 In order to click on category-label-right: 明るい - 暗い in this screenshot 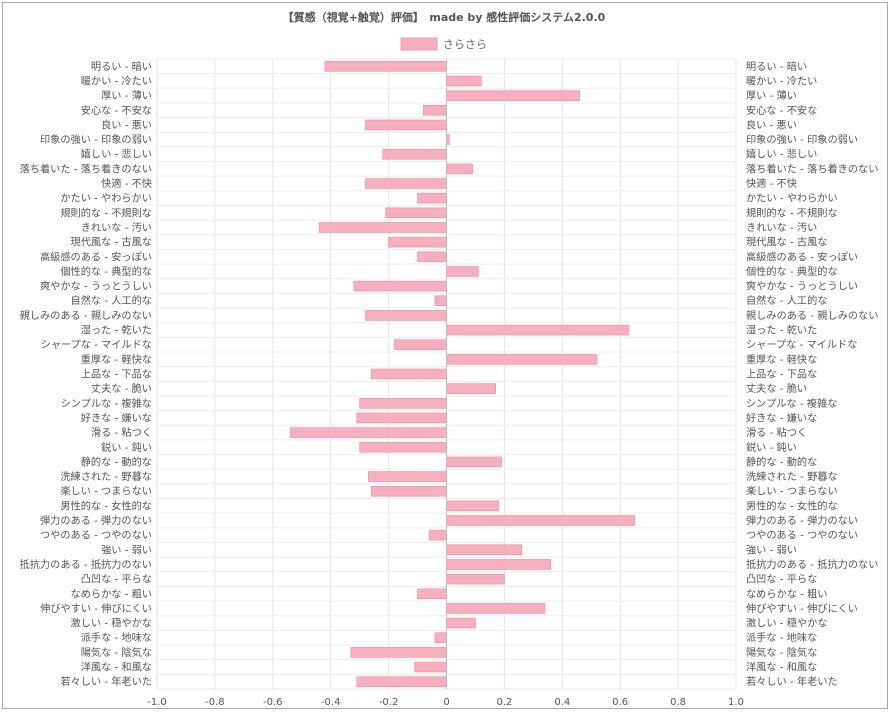, I will do `click(776, 66)`.